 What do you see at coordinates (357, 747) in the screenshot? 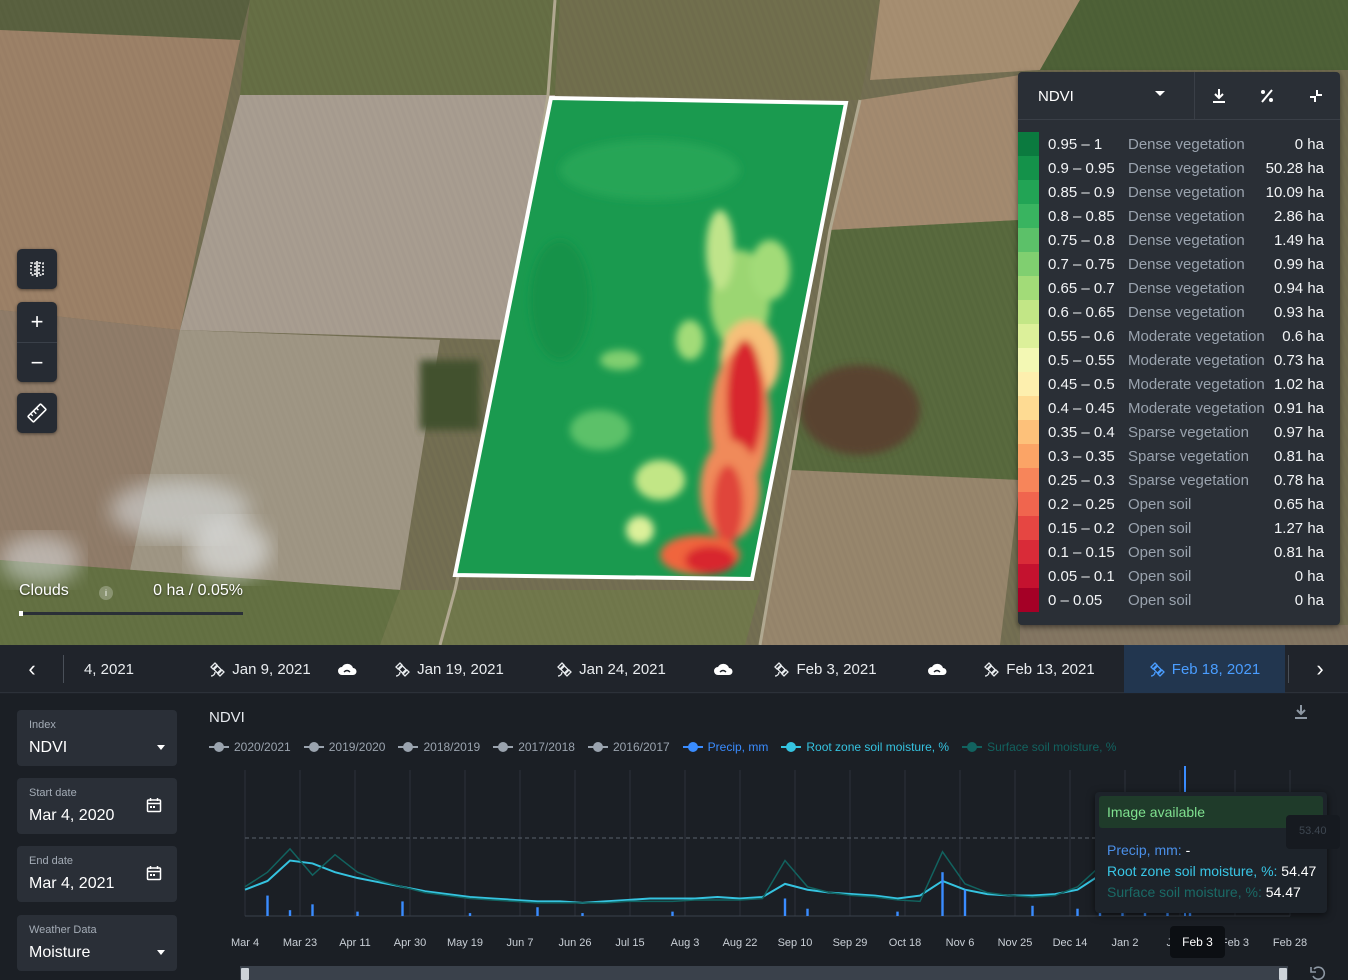
I see `chart-legend-label: 2019/2020` at bounding box center [357, 747].